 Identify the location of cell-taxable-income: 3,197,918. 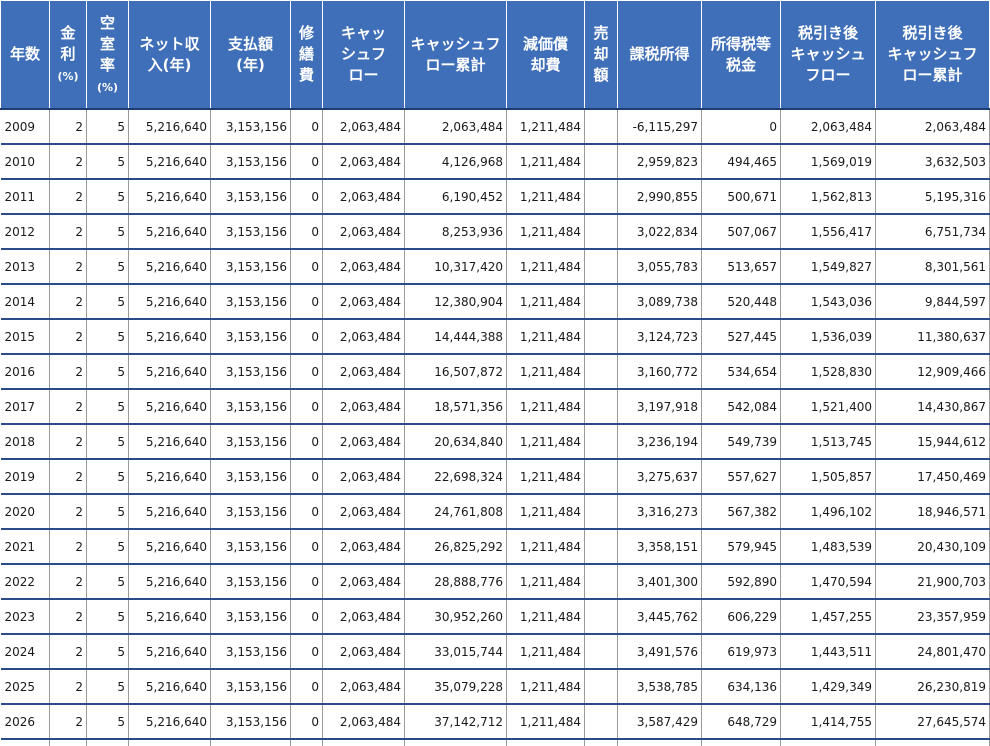
(659, 407).